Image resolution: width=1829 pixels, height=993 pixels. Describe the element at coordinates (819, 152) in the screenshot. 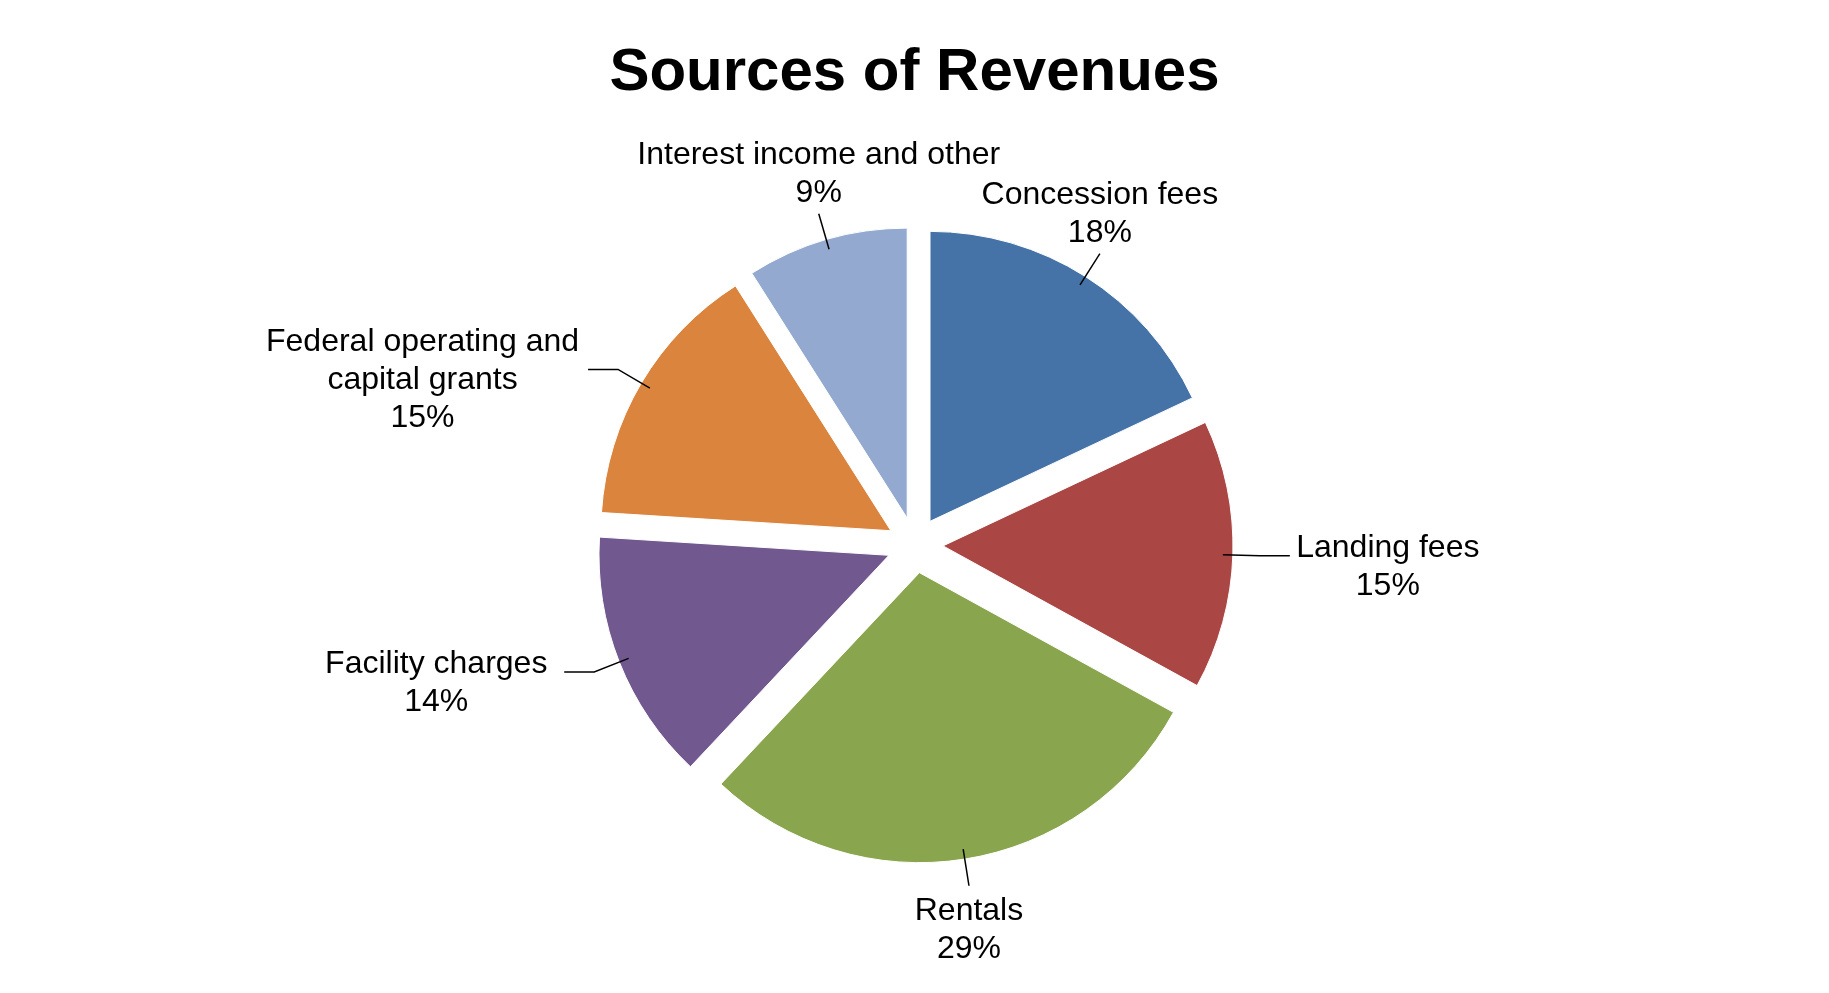

I see `slice-label: Interest income and other` at that location.